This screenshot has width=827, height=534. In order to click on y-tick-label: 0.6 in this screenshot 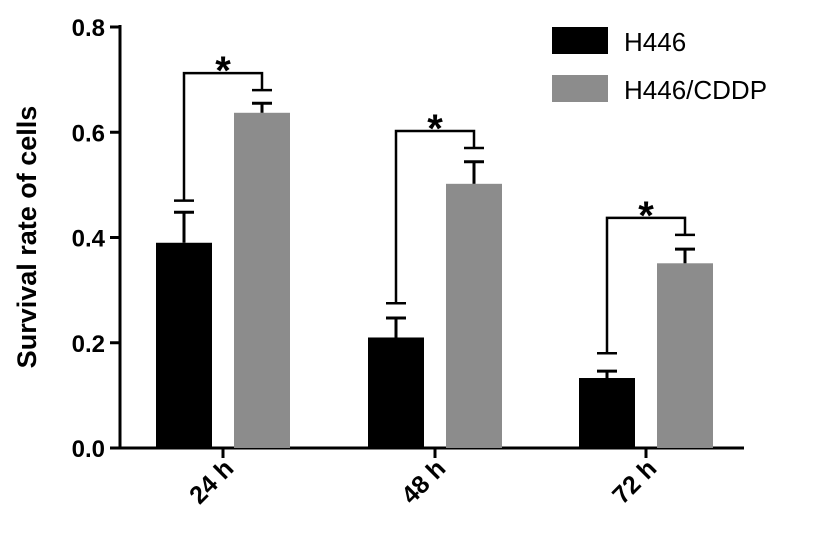, I will do `click(88, 133)`.